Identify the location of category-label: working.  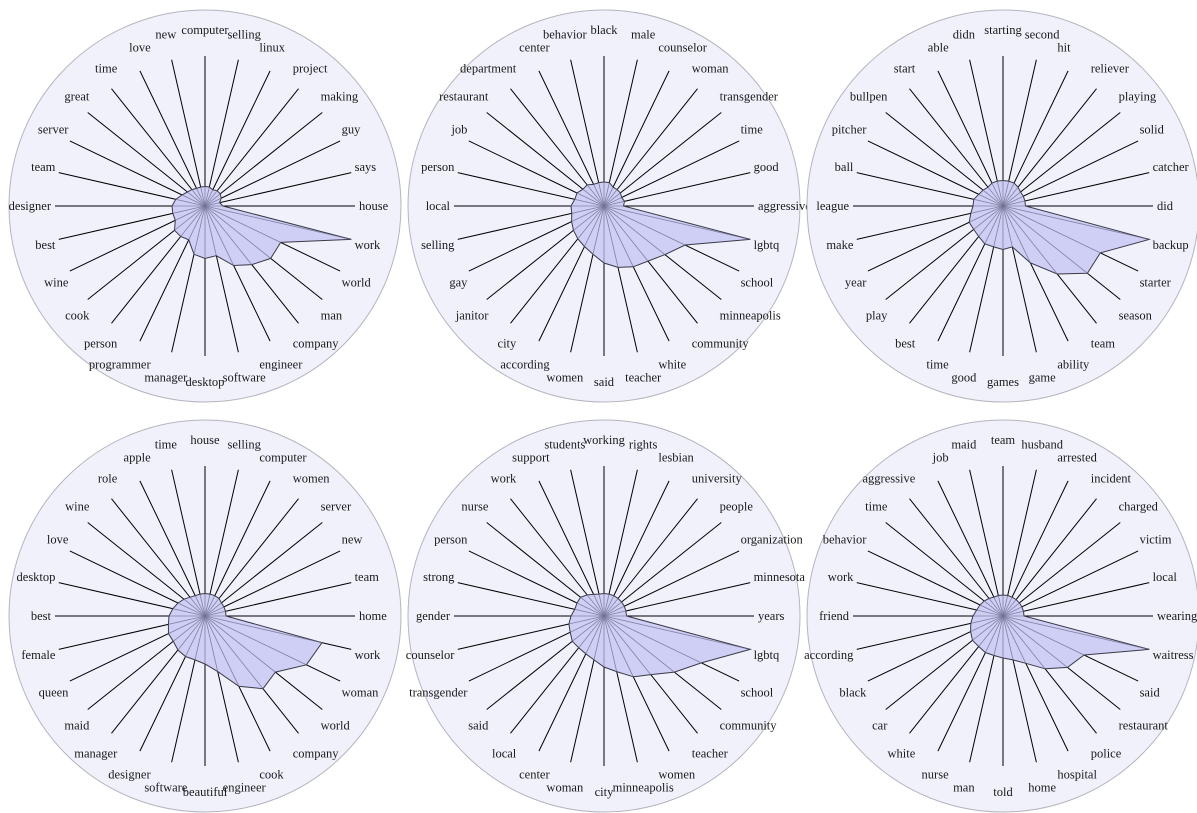
(604, 440).